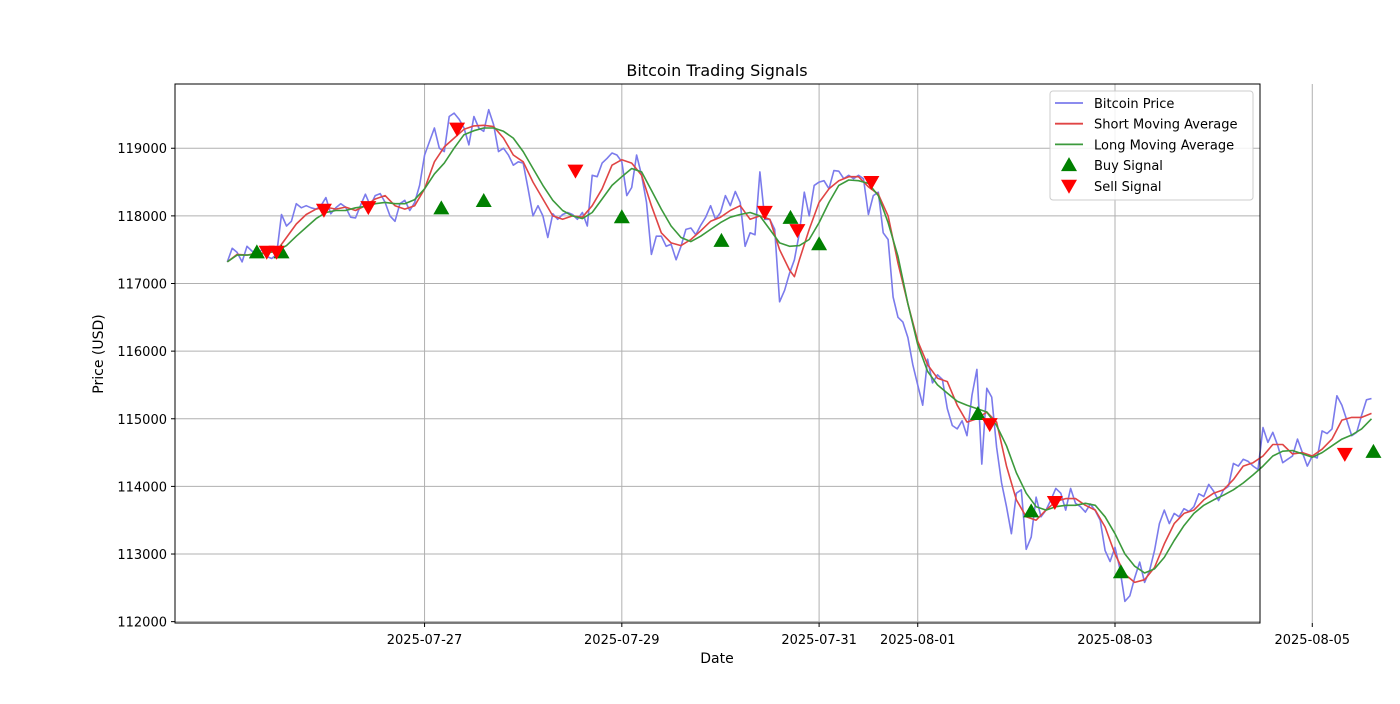 The width and height of the screenshot is (1400, 704). What do you see at coordinates (142, 623) in the screenshot?
I see `y-tick-label: 112000` at bounding box center [142, 623].